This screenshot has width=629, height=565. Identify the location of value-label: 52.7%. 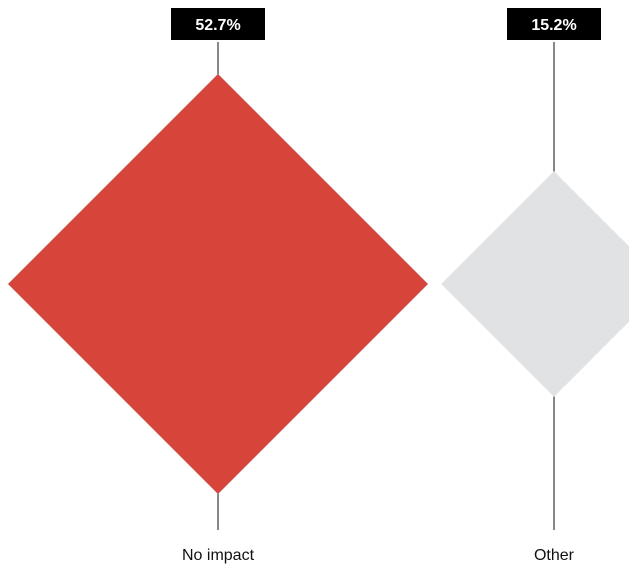
(217, 25).